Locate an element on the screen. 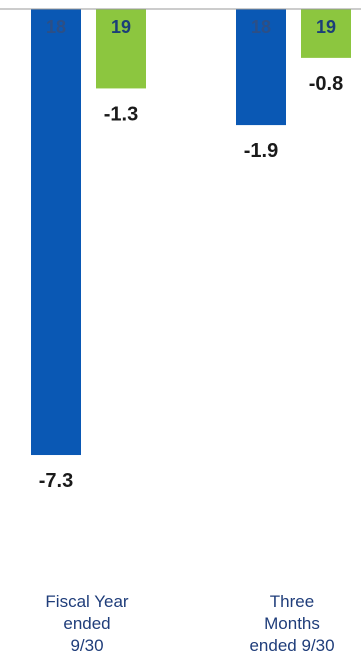  category-label-0: Fiscal Year ended 9/30 is located at coordinates (86, 623).